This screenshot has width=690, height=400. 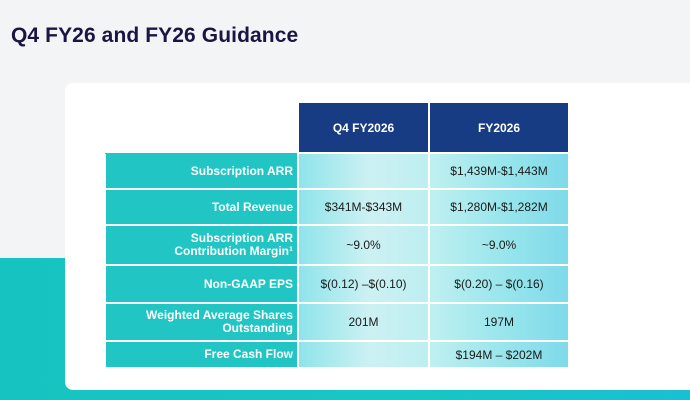 I want to click on row-label: Free Cash Flow, so click(x=201, y=354).